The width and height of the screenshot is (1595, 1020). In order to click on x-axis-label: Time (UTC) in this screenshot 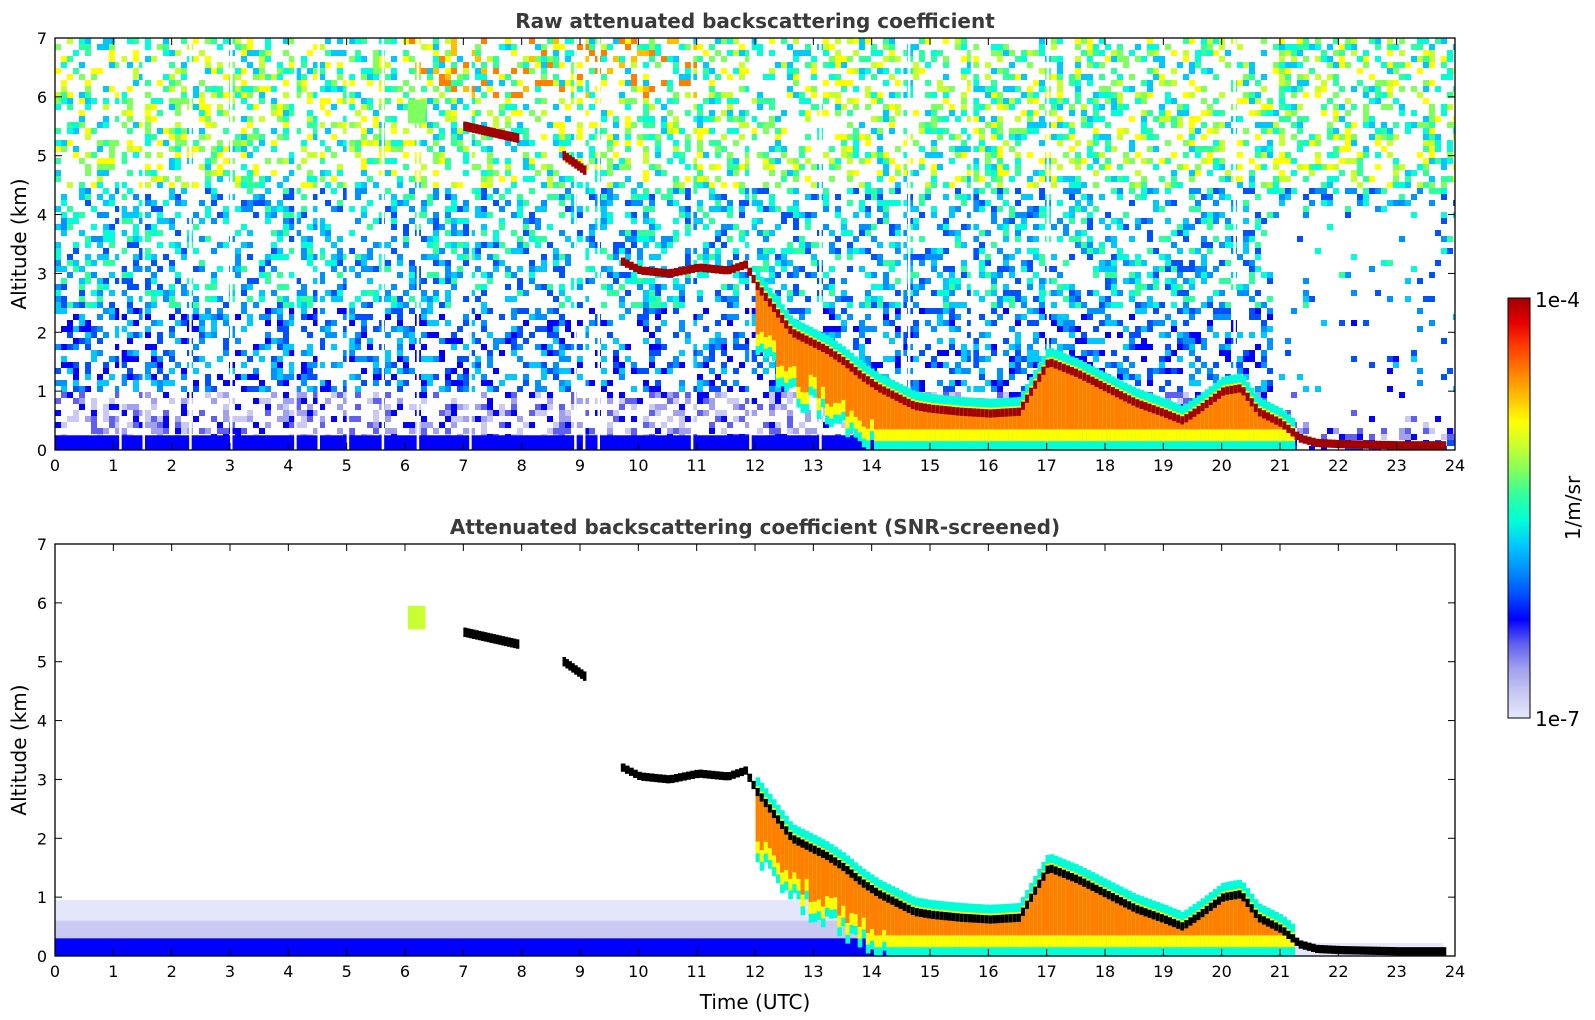, I will do `click(755, 1002)`.